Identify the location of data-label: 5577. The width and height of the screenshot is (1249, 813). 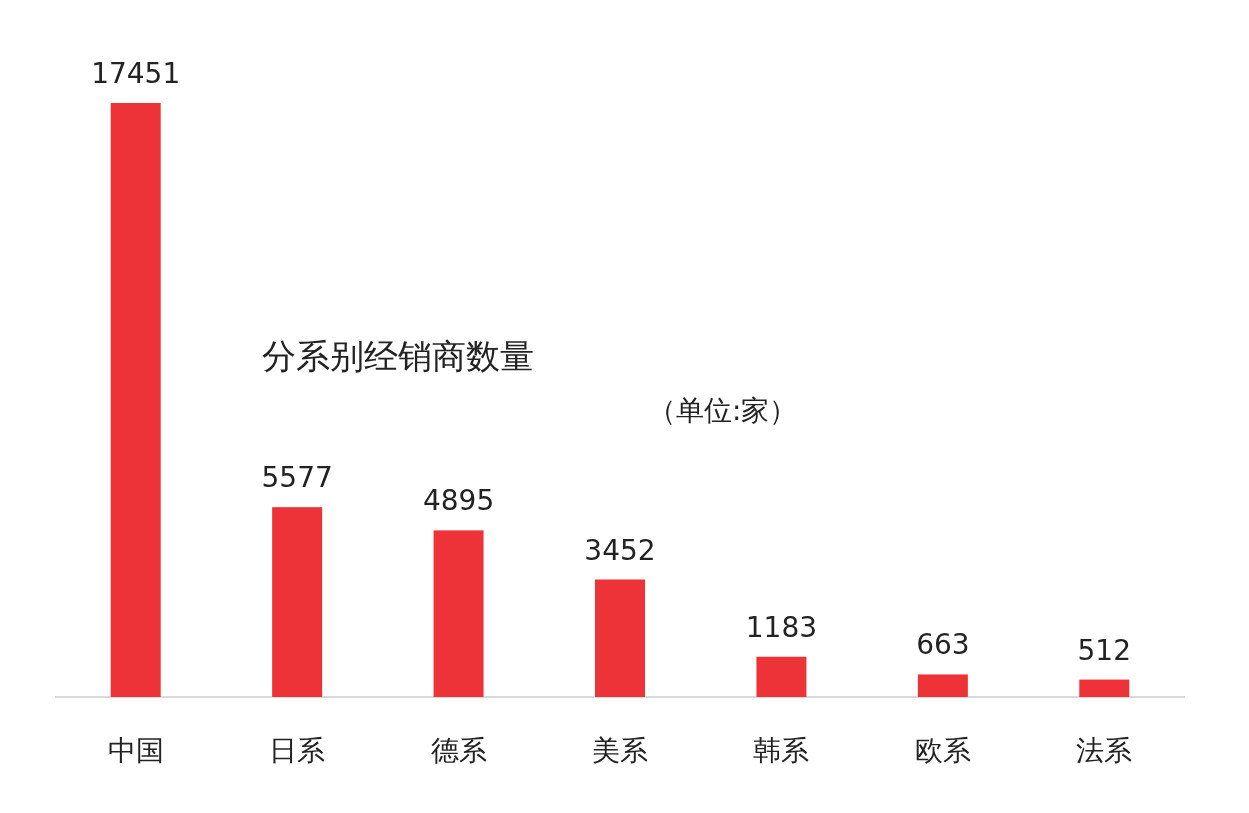
(297, 478).